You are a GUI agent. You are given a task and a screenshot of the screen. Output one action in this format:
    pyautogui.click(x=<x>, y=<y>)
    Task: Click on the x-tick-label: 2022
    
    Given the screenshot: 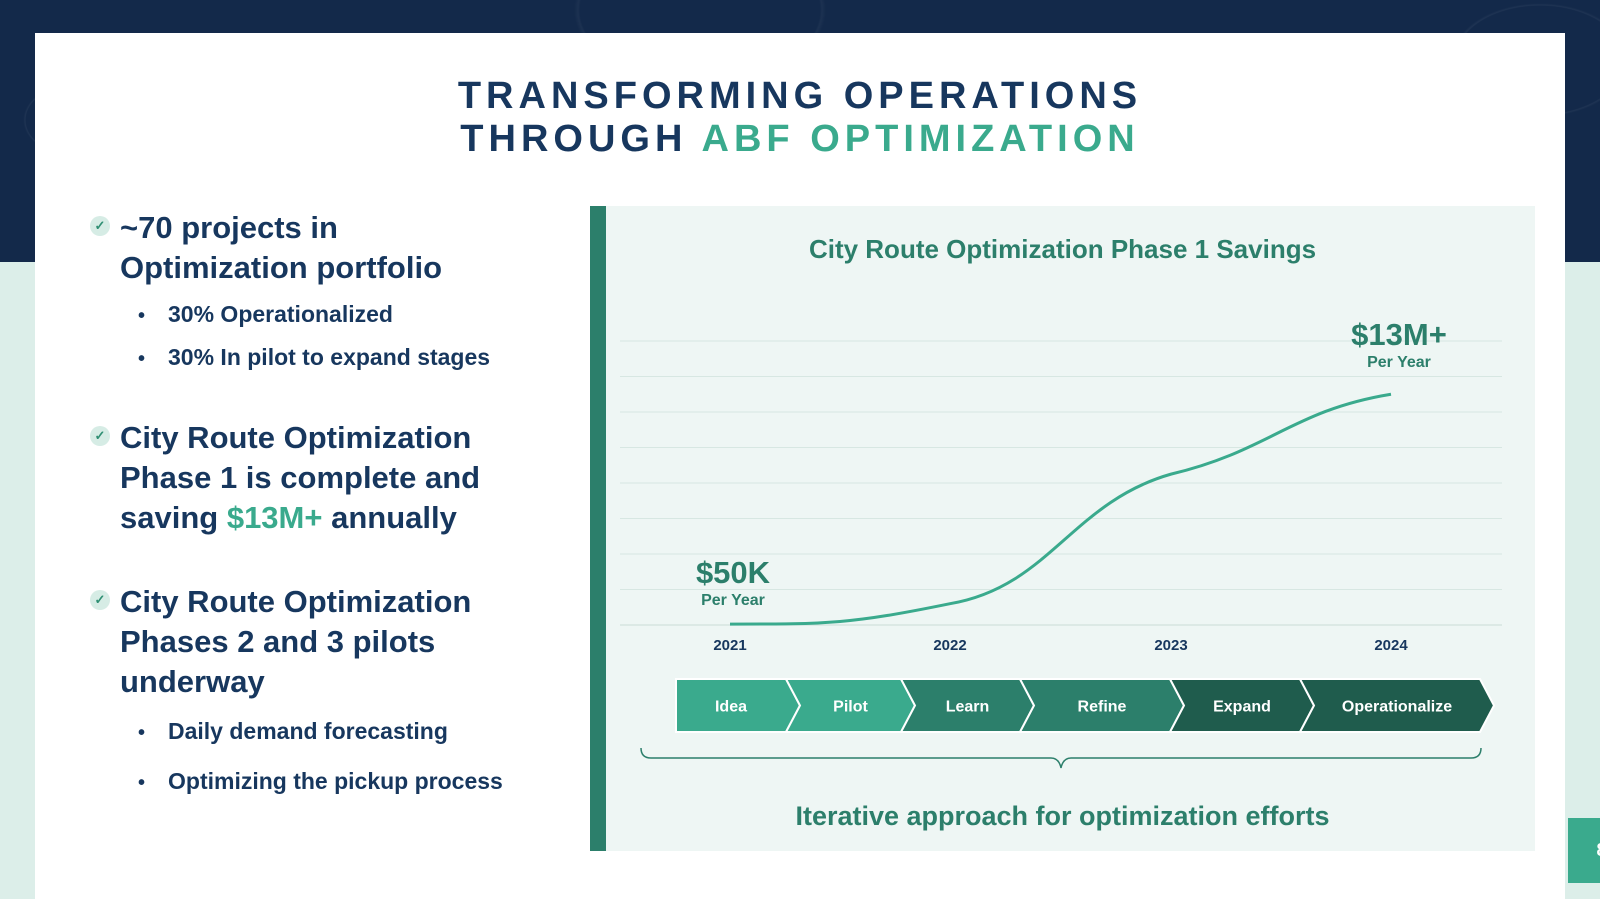 What is the action you would take?
    pyautogui.click(x=949, y=645)
    